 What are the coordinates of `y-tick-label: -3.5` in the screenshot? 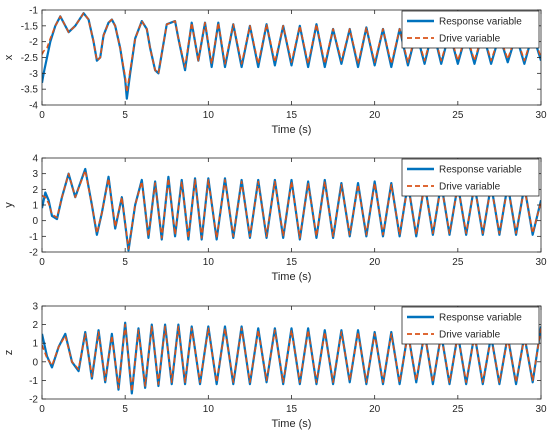 It's located at (30, 90).